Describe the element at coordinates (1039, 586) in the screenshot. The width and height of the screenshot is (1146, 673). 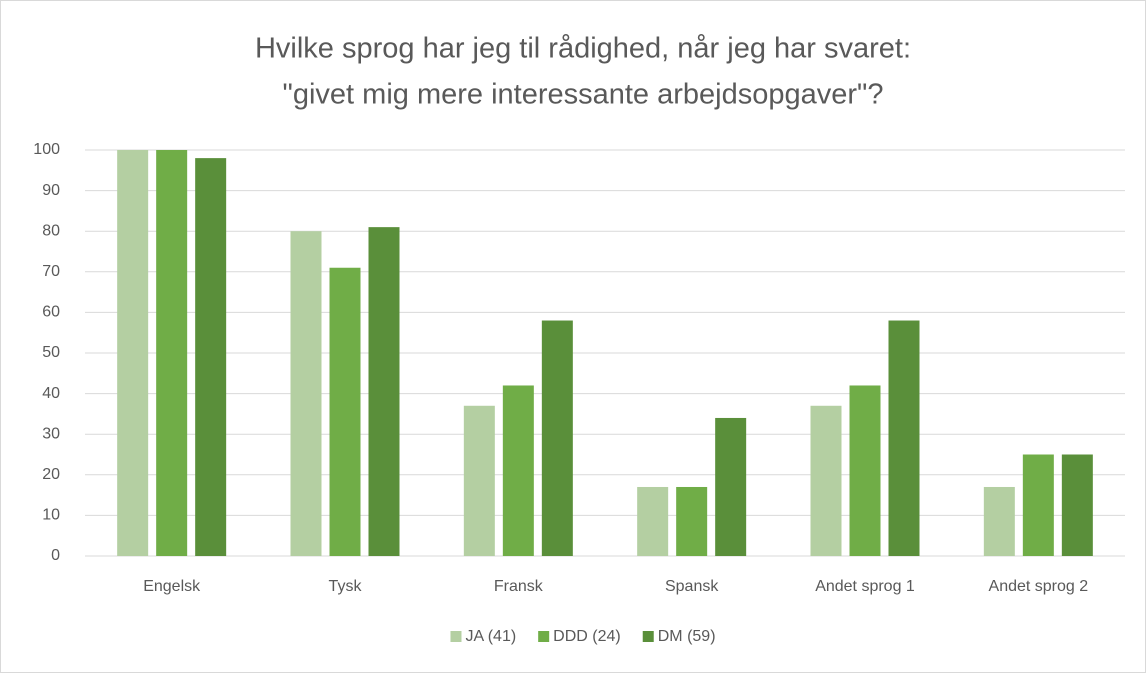
I see `x-tick-label: Andet sprog 2` at that location.